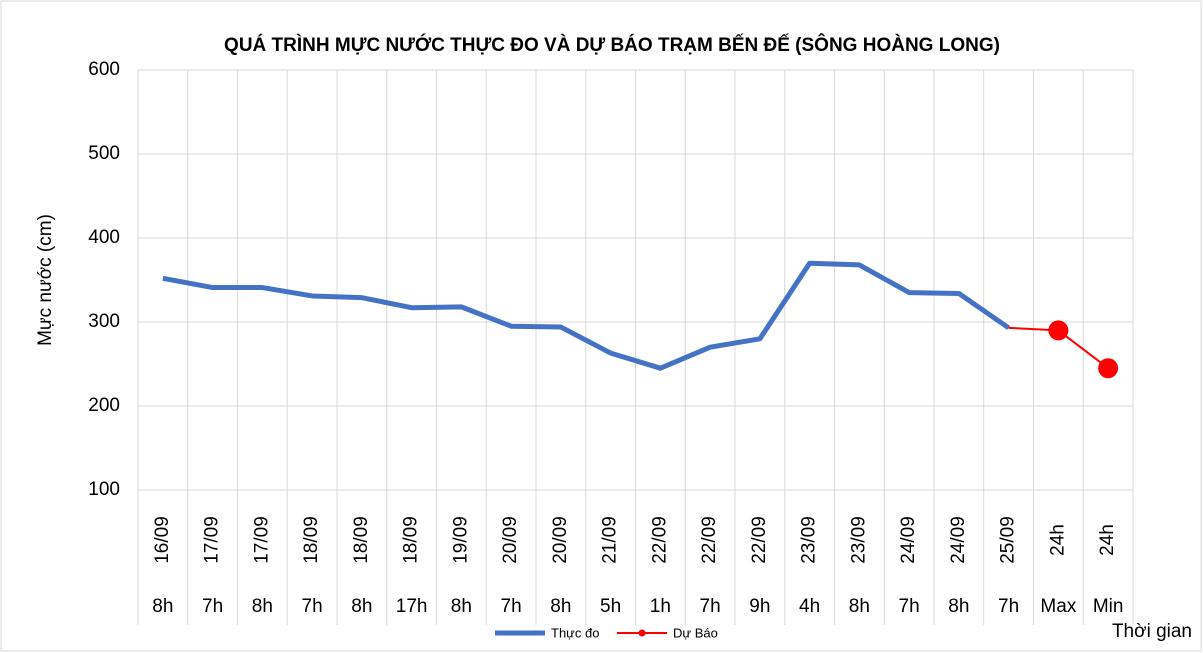 The image size is (1203, 653). Describe the element at coordinates (642, 633) in the screenshot. I see `legend-marker` at that location.